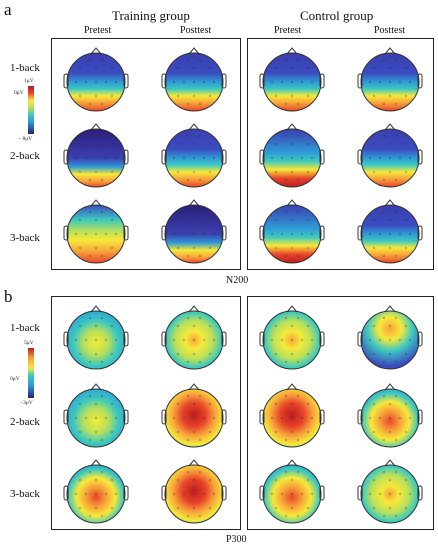  What do you see at coordinates (390, 80) in the screenshot?
I see `n200-topomap-control-posttest-1back` at bounding box center [390, 80].